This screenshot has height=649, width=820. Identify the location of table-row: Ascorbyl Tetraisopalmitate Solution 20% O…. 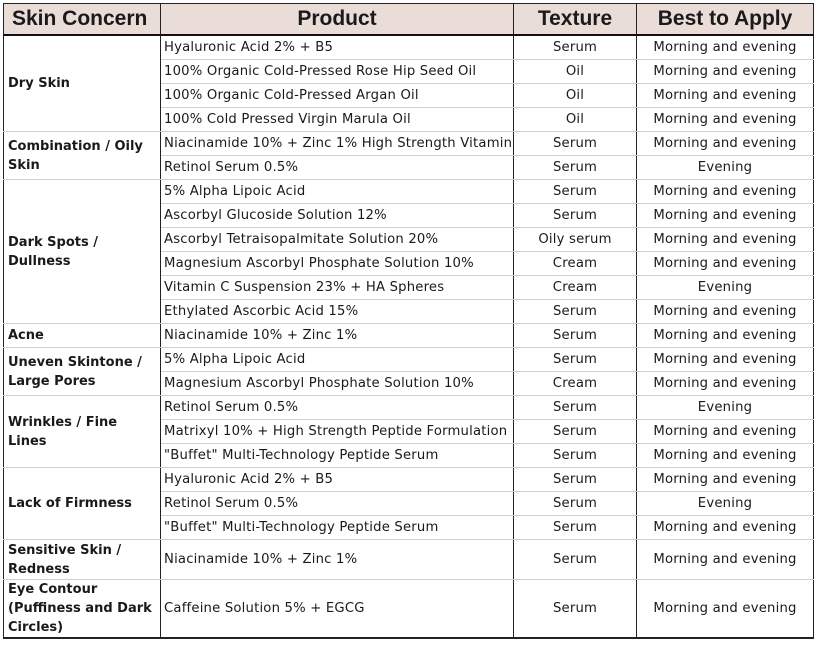
(409, 239).